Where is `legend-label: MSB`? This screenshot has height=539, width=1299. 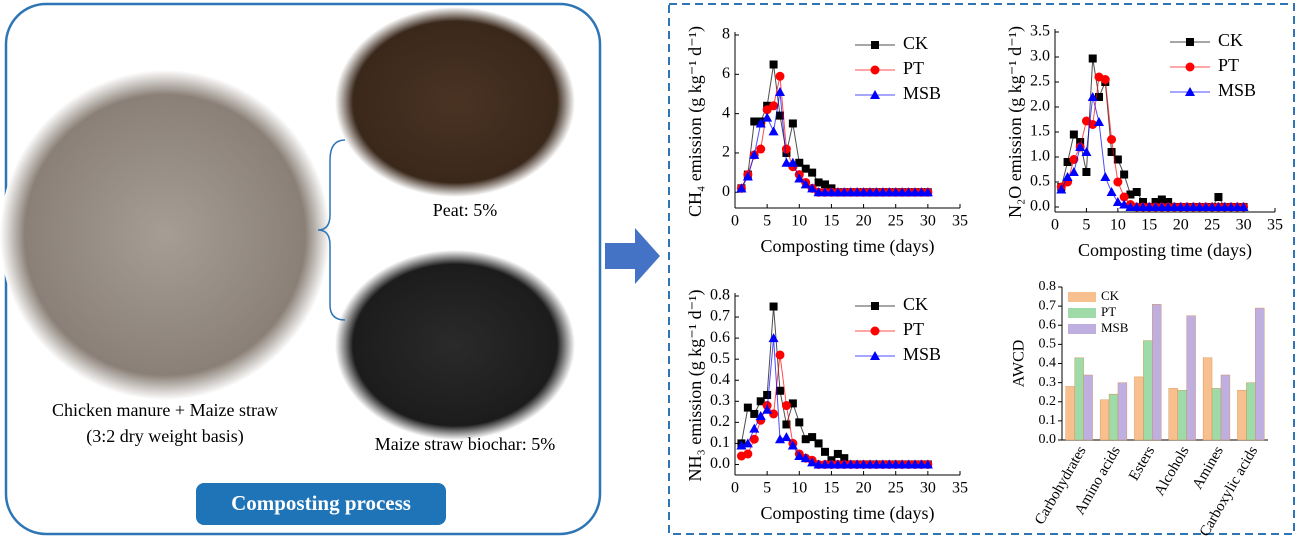 legend-label: MSB is located at coordinates (1115, 327).